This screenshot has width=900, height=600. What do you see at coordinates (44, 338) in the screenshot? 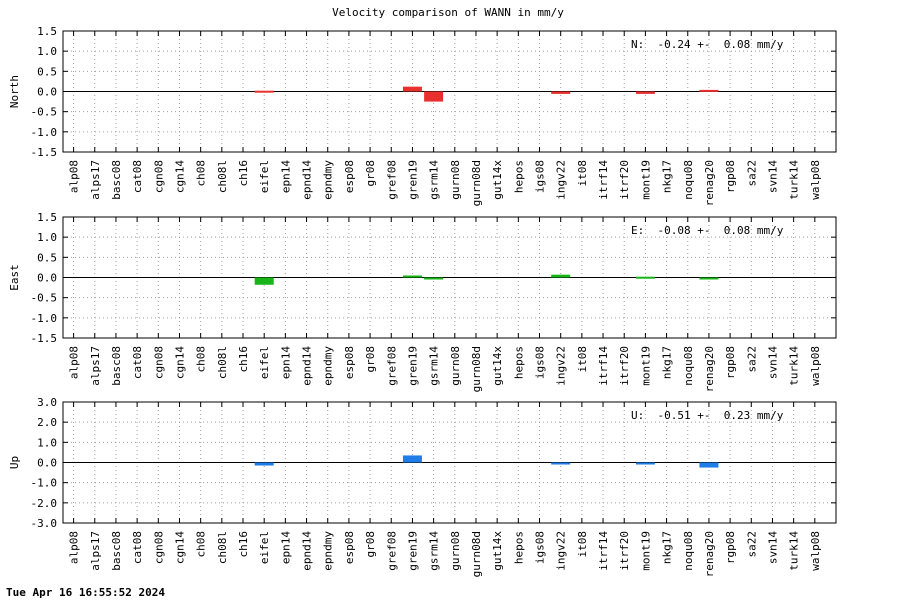
I see `y-tick-label: -1.5` at bounding box center [44, 338].